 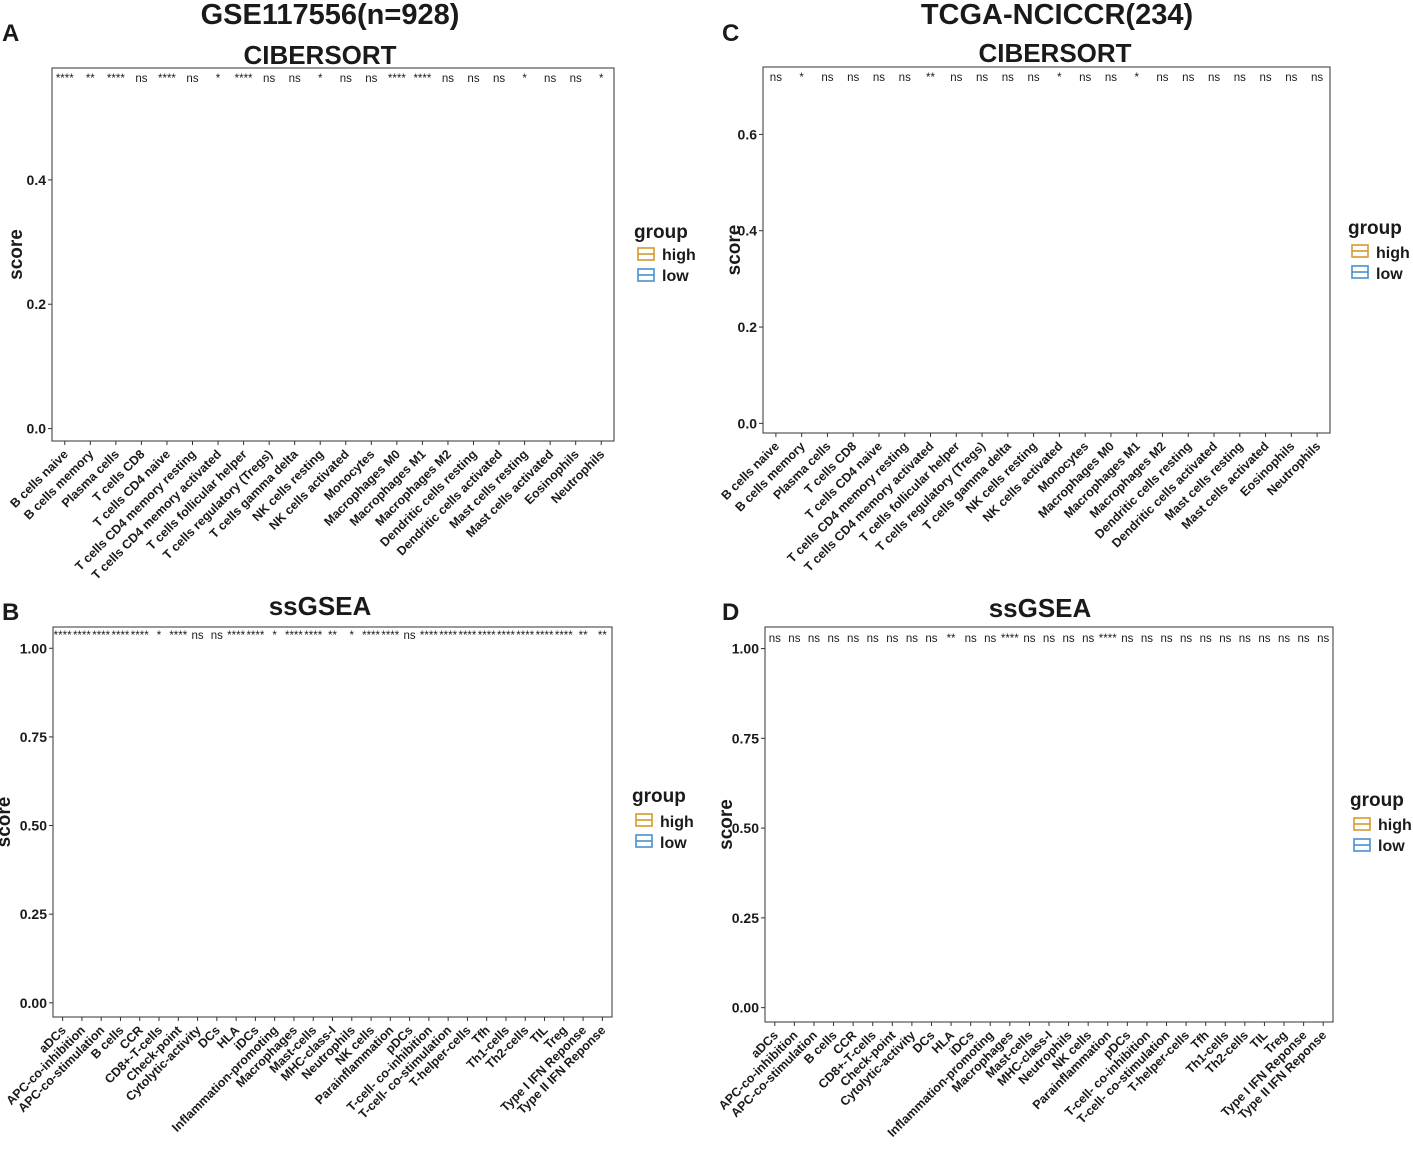 What do you see at coordinates (37, 180) in the screenshot?
I see `y-tick-label: 0.4` at bounding box center [37, 180].